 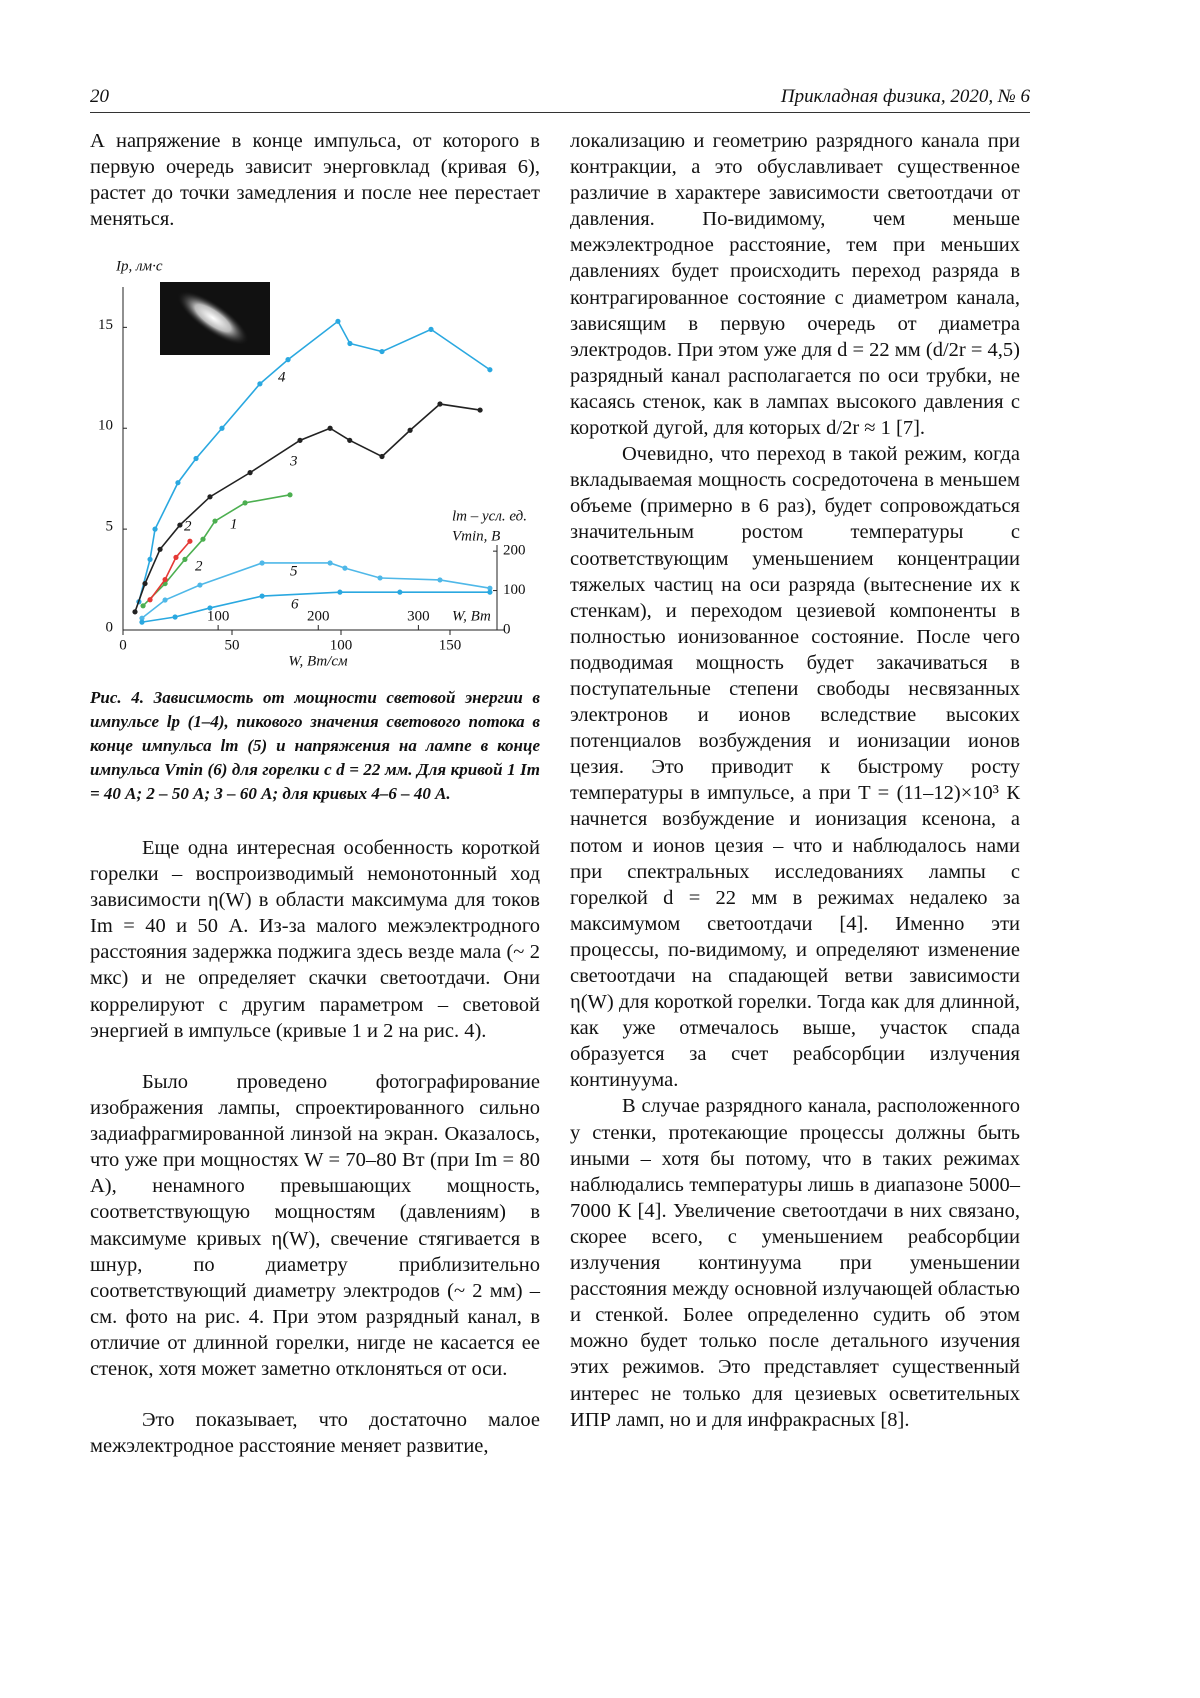 What do you see at coordinates (489, 516) in the screenshot?
I see `y2-axis-label: lm – усл. ед.` at bounding box center [489, 516].